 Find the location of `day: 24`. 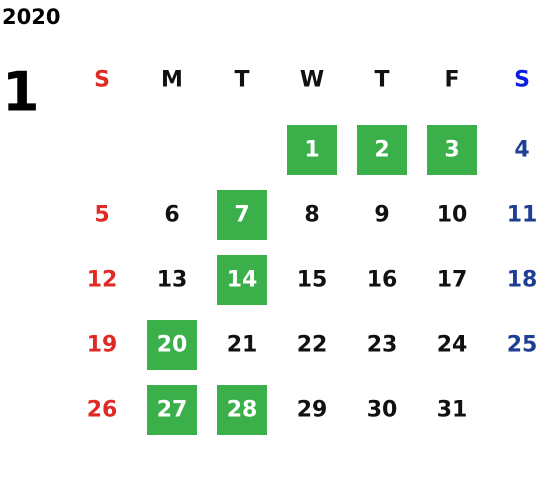

day: 24 is located at coordinates (452, 345).